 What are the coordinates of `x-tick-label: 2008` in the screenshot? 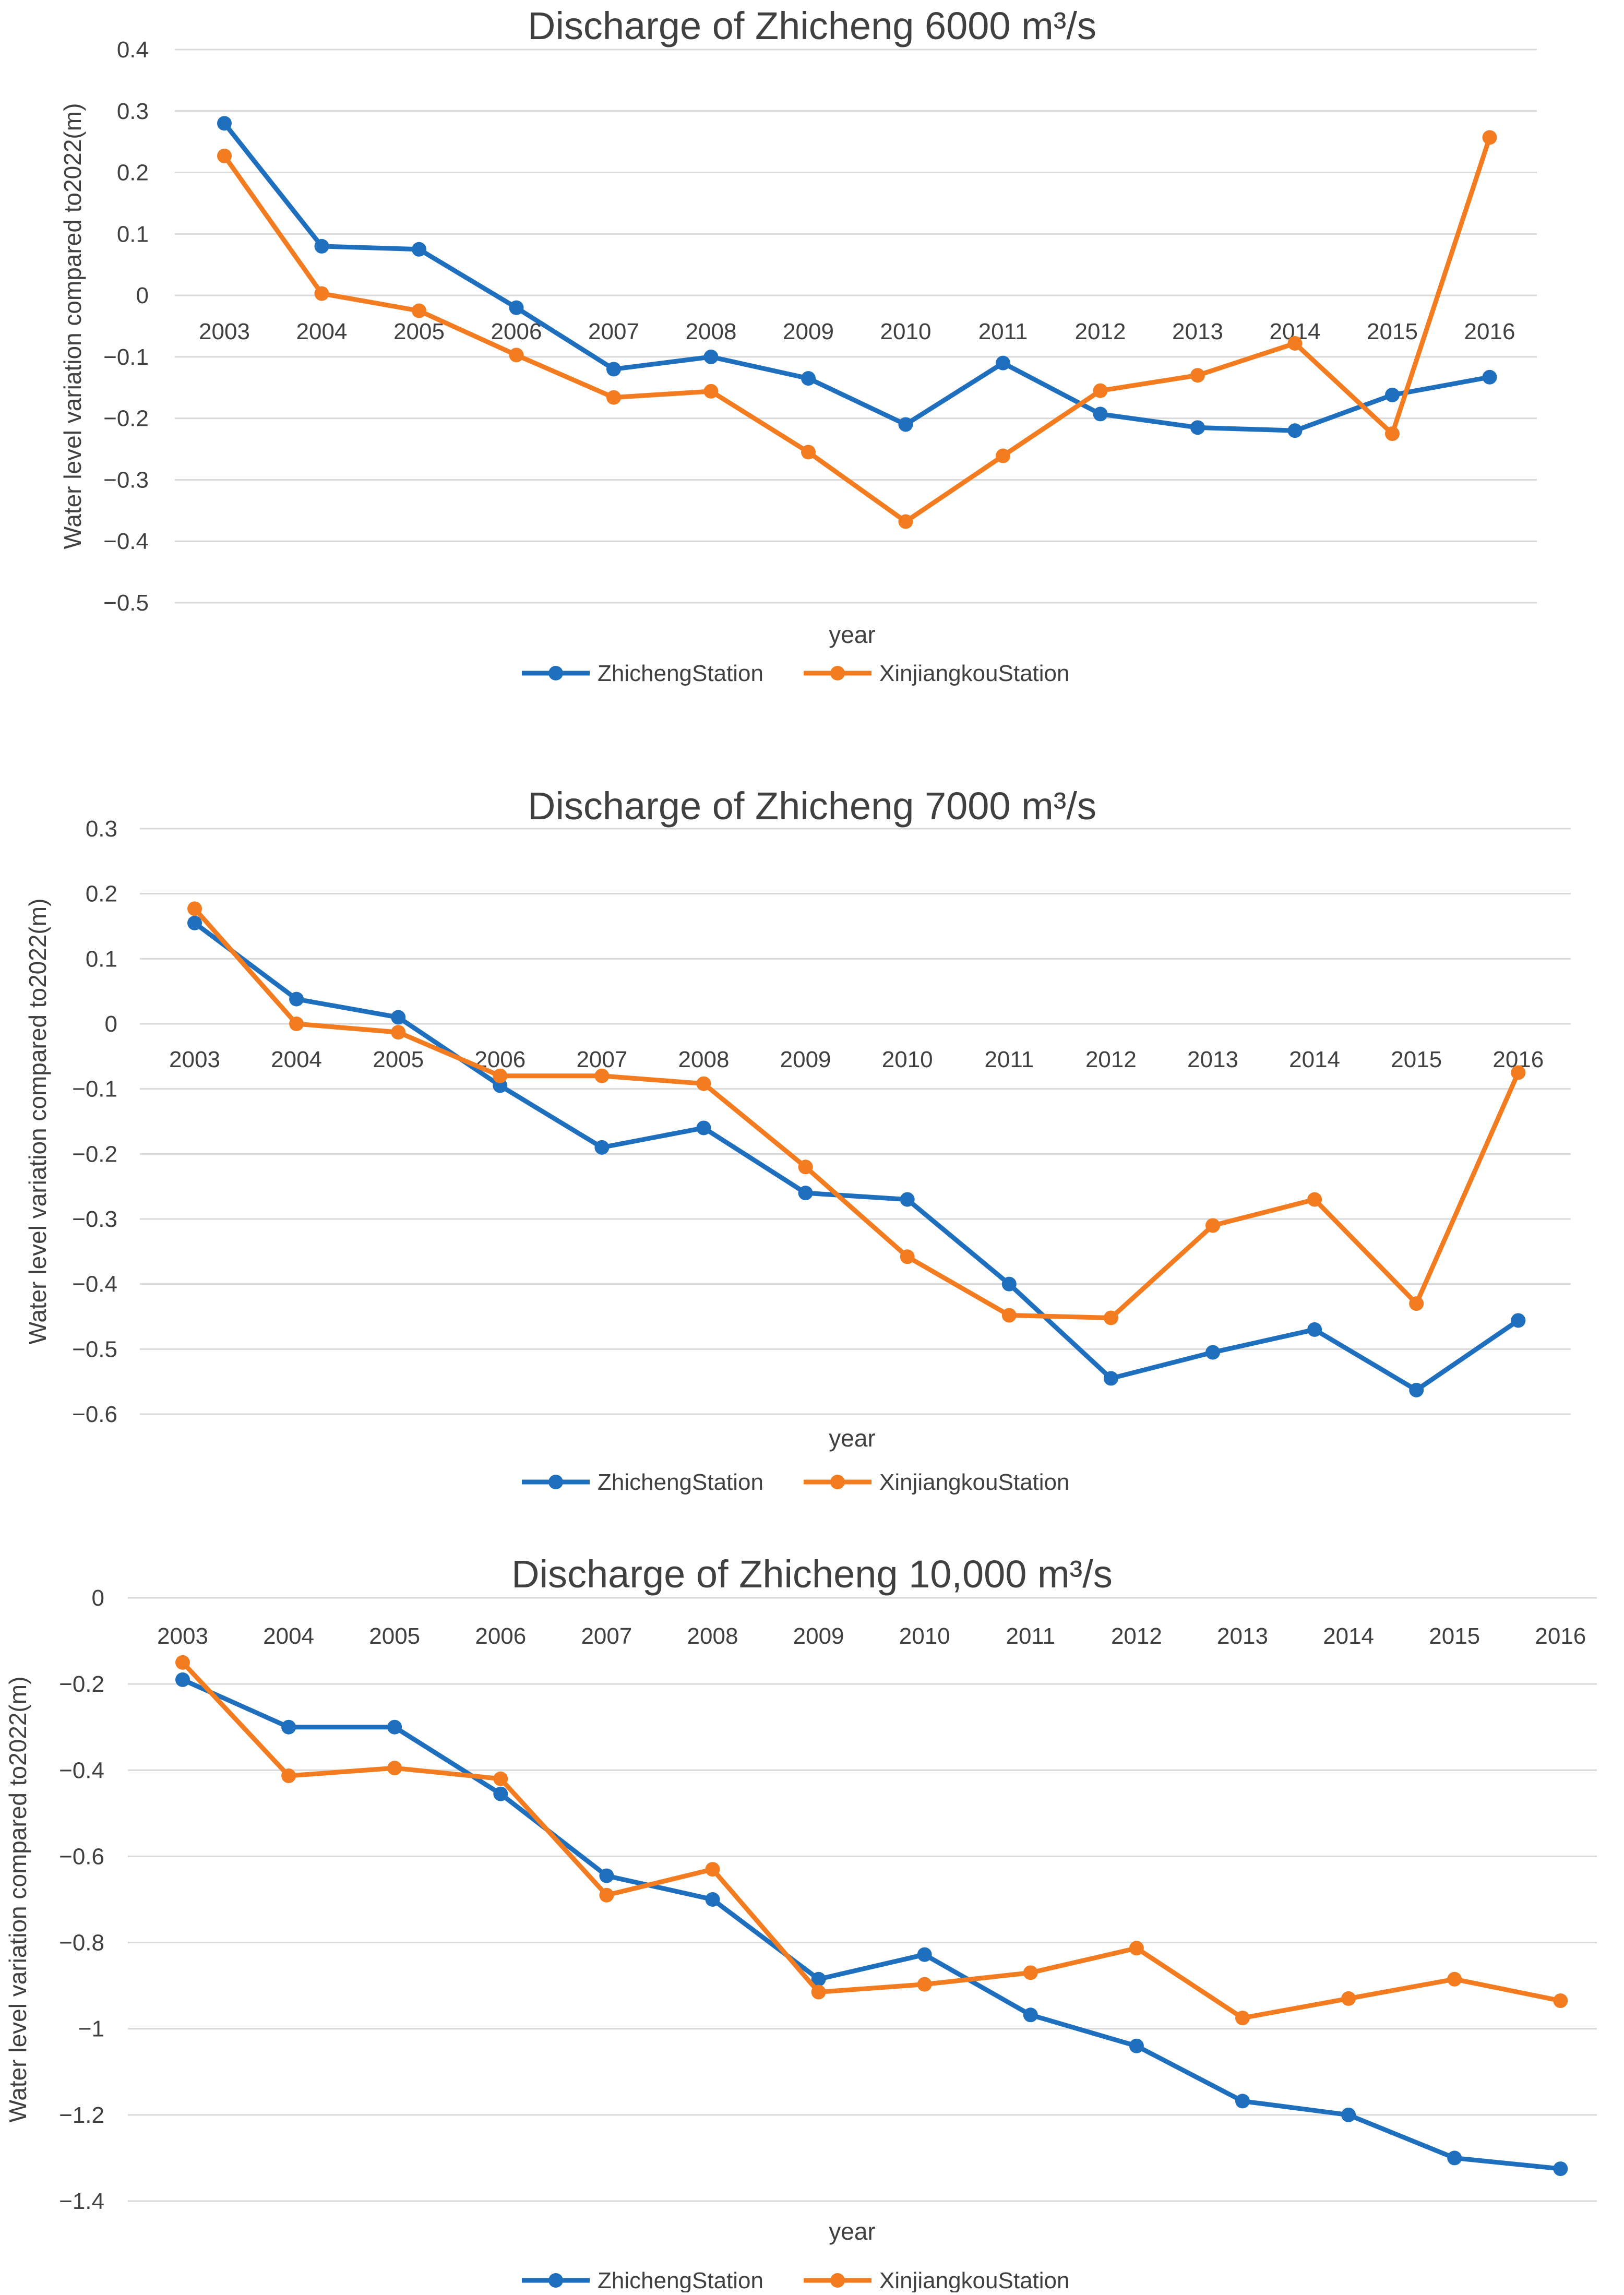 It's located at (711, 331).